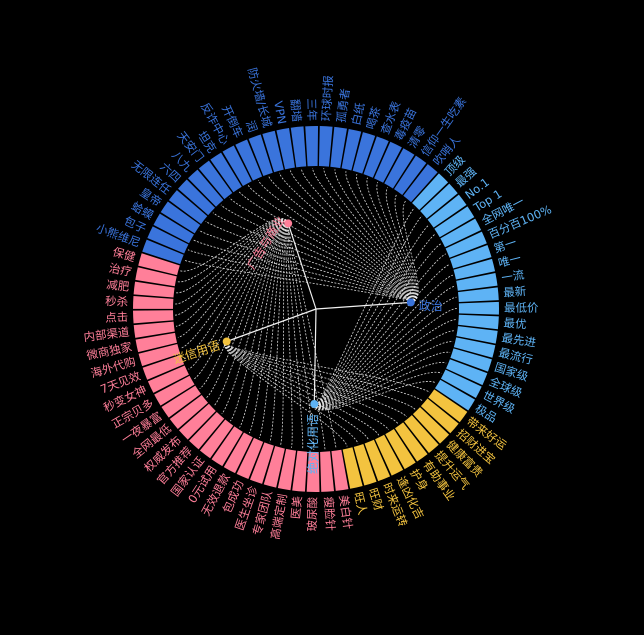  Describe the element at coordinates (251, 127) in the screenshot. I see `leaf-label: 润` at that location.